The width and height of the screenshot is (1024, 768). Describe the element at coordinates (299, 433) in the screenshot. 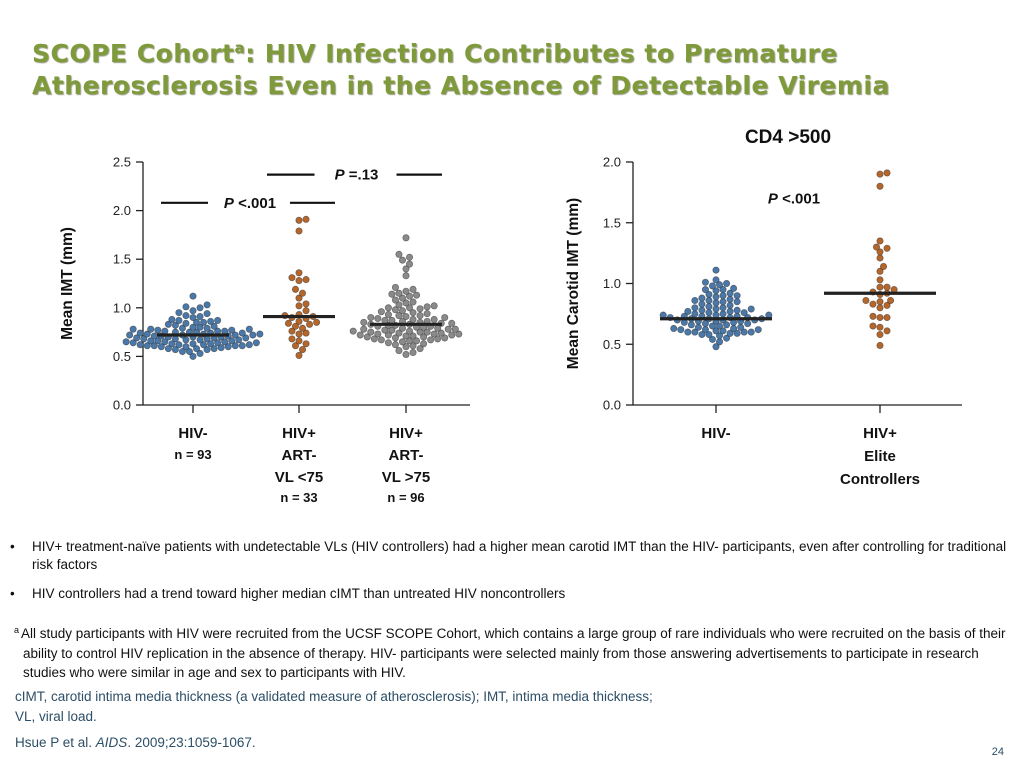

I see `x-category-label: HIV+` at that location.